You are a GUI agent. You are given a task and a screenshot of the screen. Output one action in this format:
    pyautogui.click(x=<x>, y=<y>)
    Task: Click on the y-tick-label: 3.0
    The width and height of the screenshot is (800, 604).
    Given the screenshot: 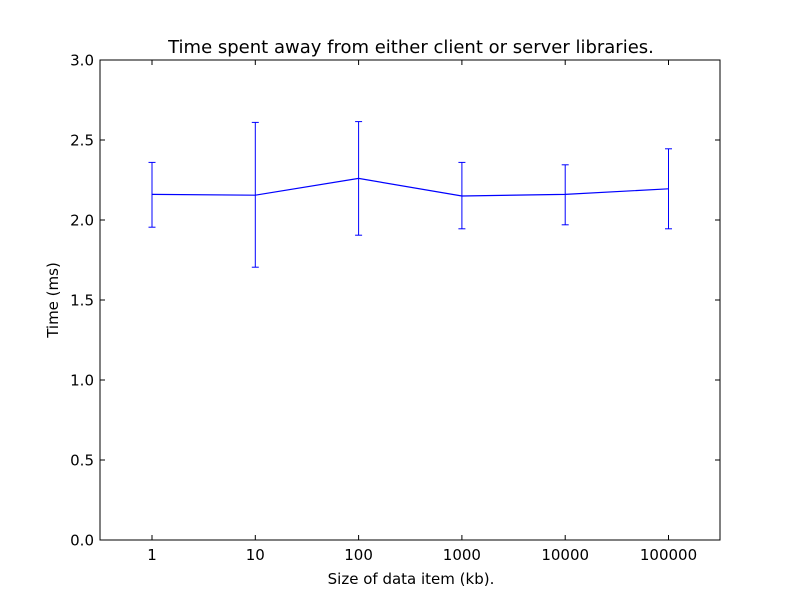 What is the action you would take?
    pyautogui.click(x=82, y=61)
    